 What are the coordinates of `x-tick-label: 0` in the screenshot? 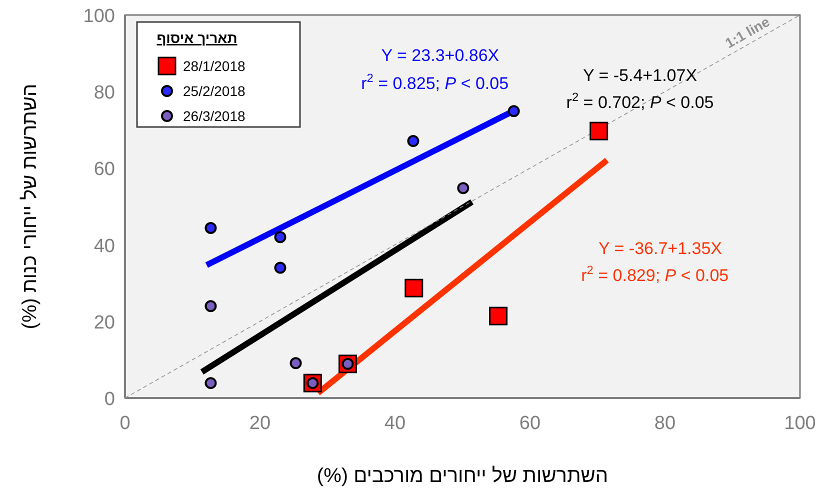 It's located at (125, 423).